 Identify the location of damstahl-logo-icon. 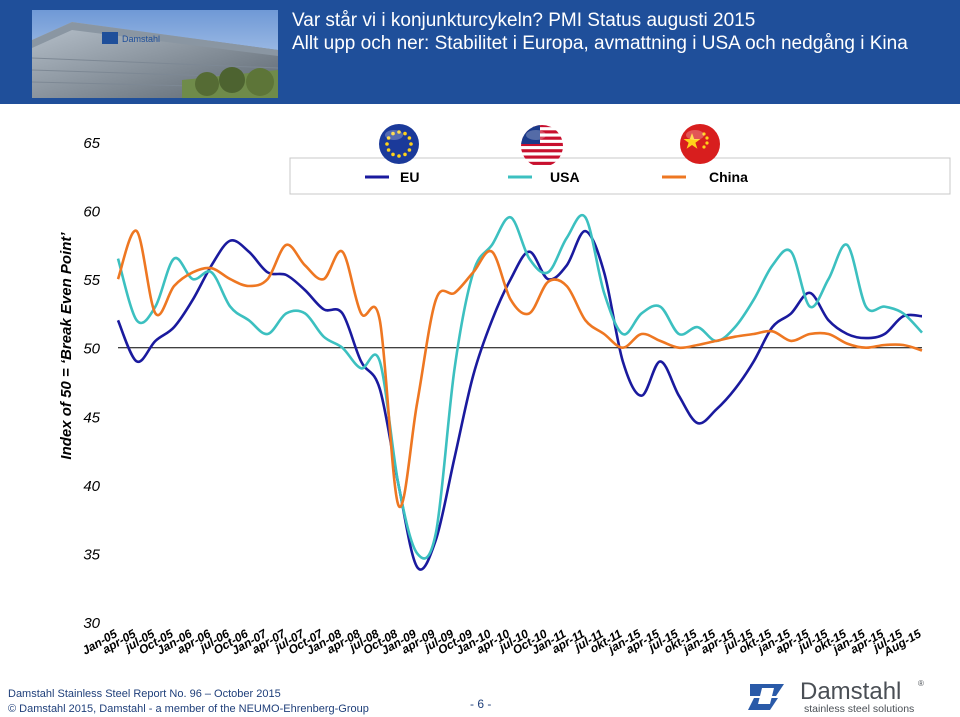
(766, 697).